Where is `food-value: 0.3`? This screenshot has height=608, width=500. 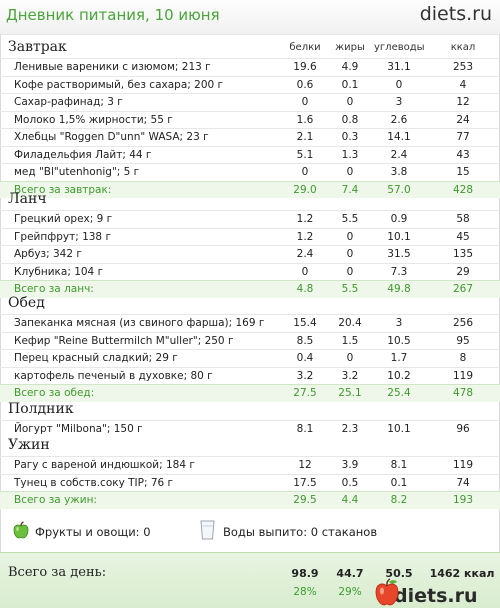 food-value: 0.3 is located at coordinates (350, 137).